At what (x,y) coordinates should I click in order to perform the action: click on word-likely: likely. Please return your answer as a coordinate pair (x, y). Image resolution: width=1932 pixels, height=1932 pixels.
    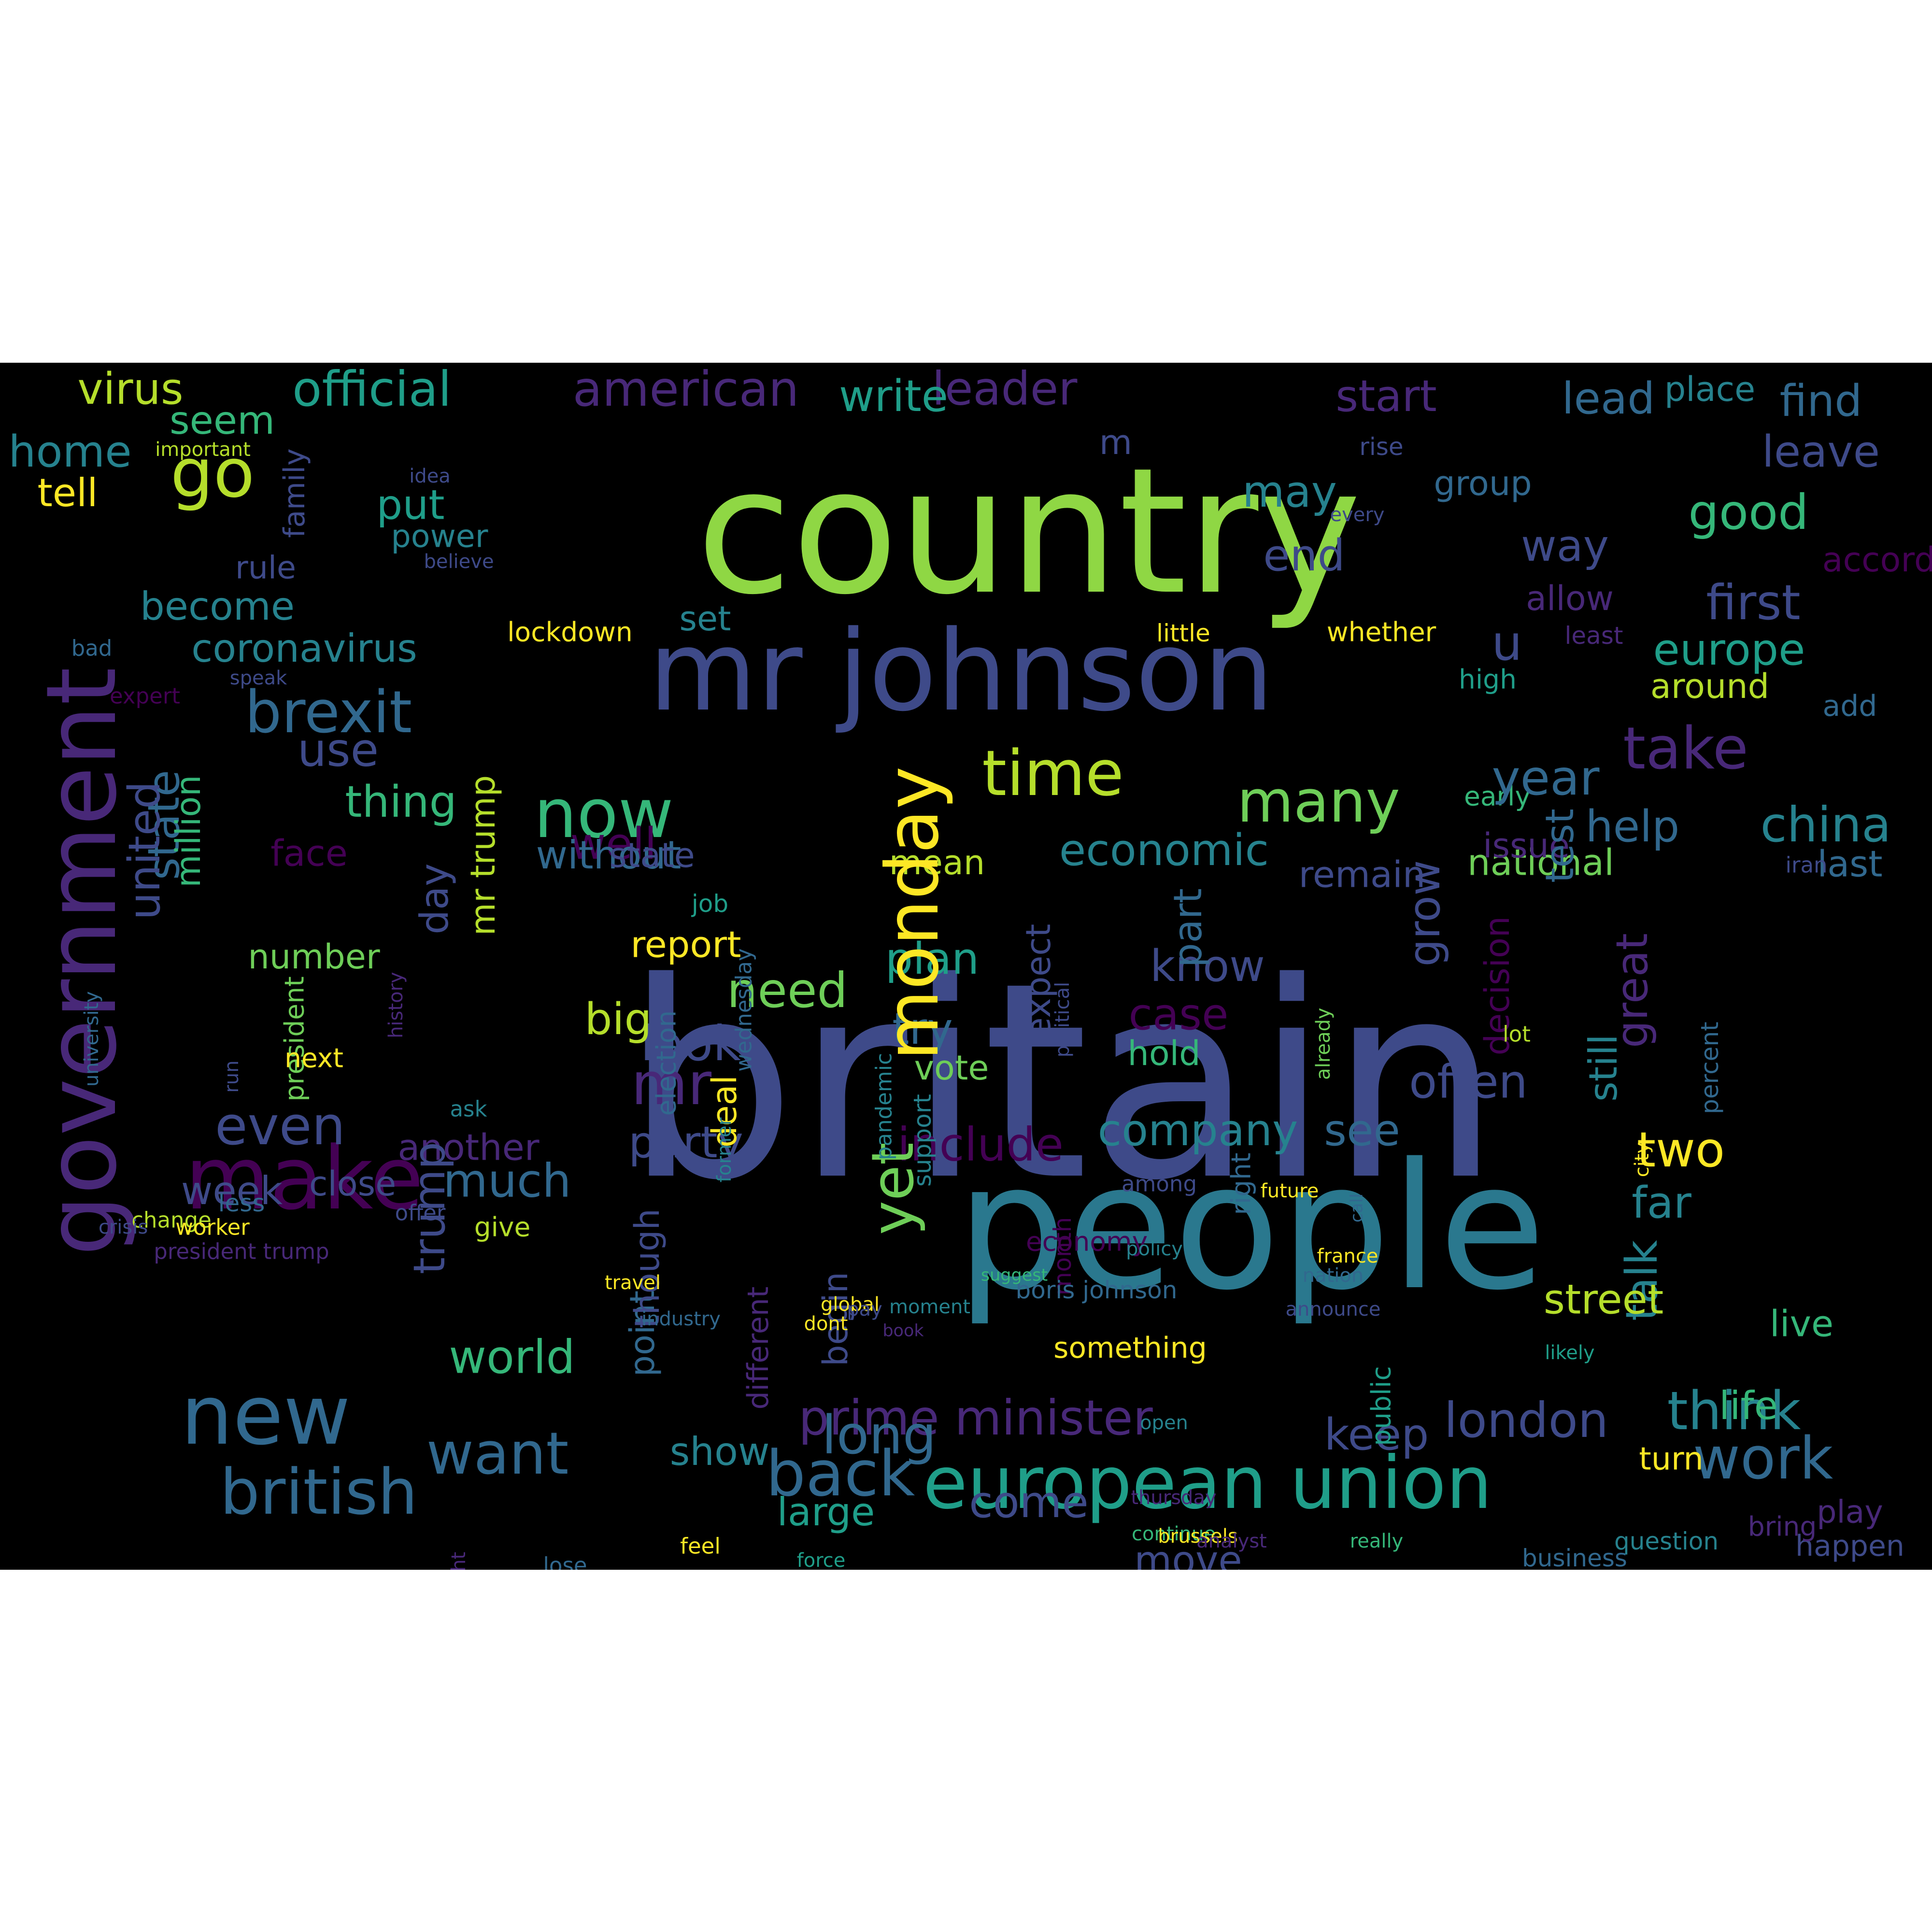
    Looking at the image, I should click on (1570, 1353).